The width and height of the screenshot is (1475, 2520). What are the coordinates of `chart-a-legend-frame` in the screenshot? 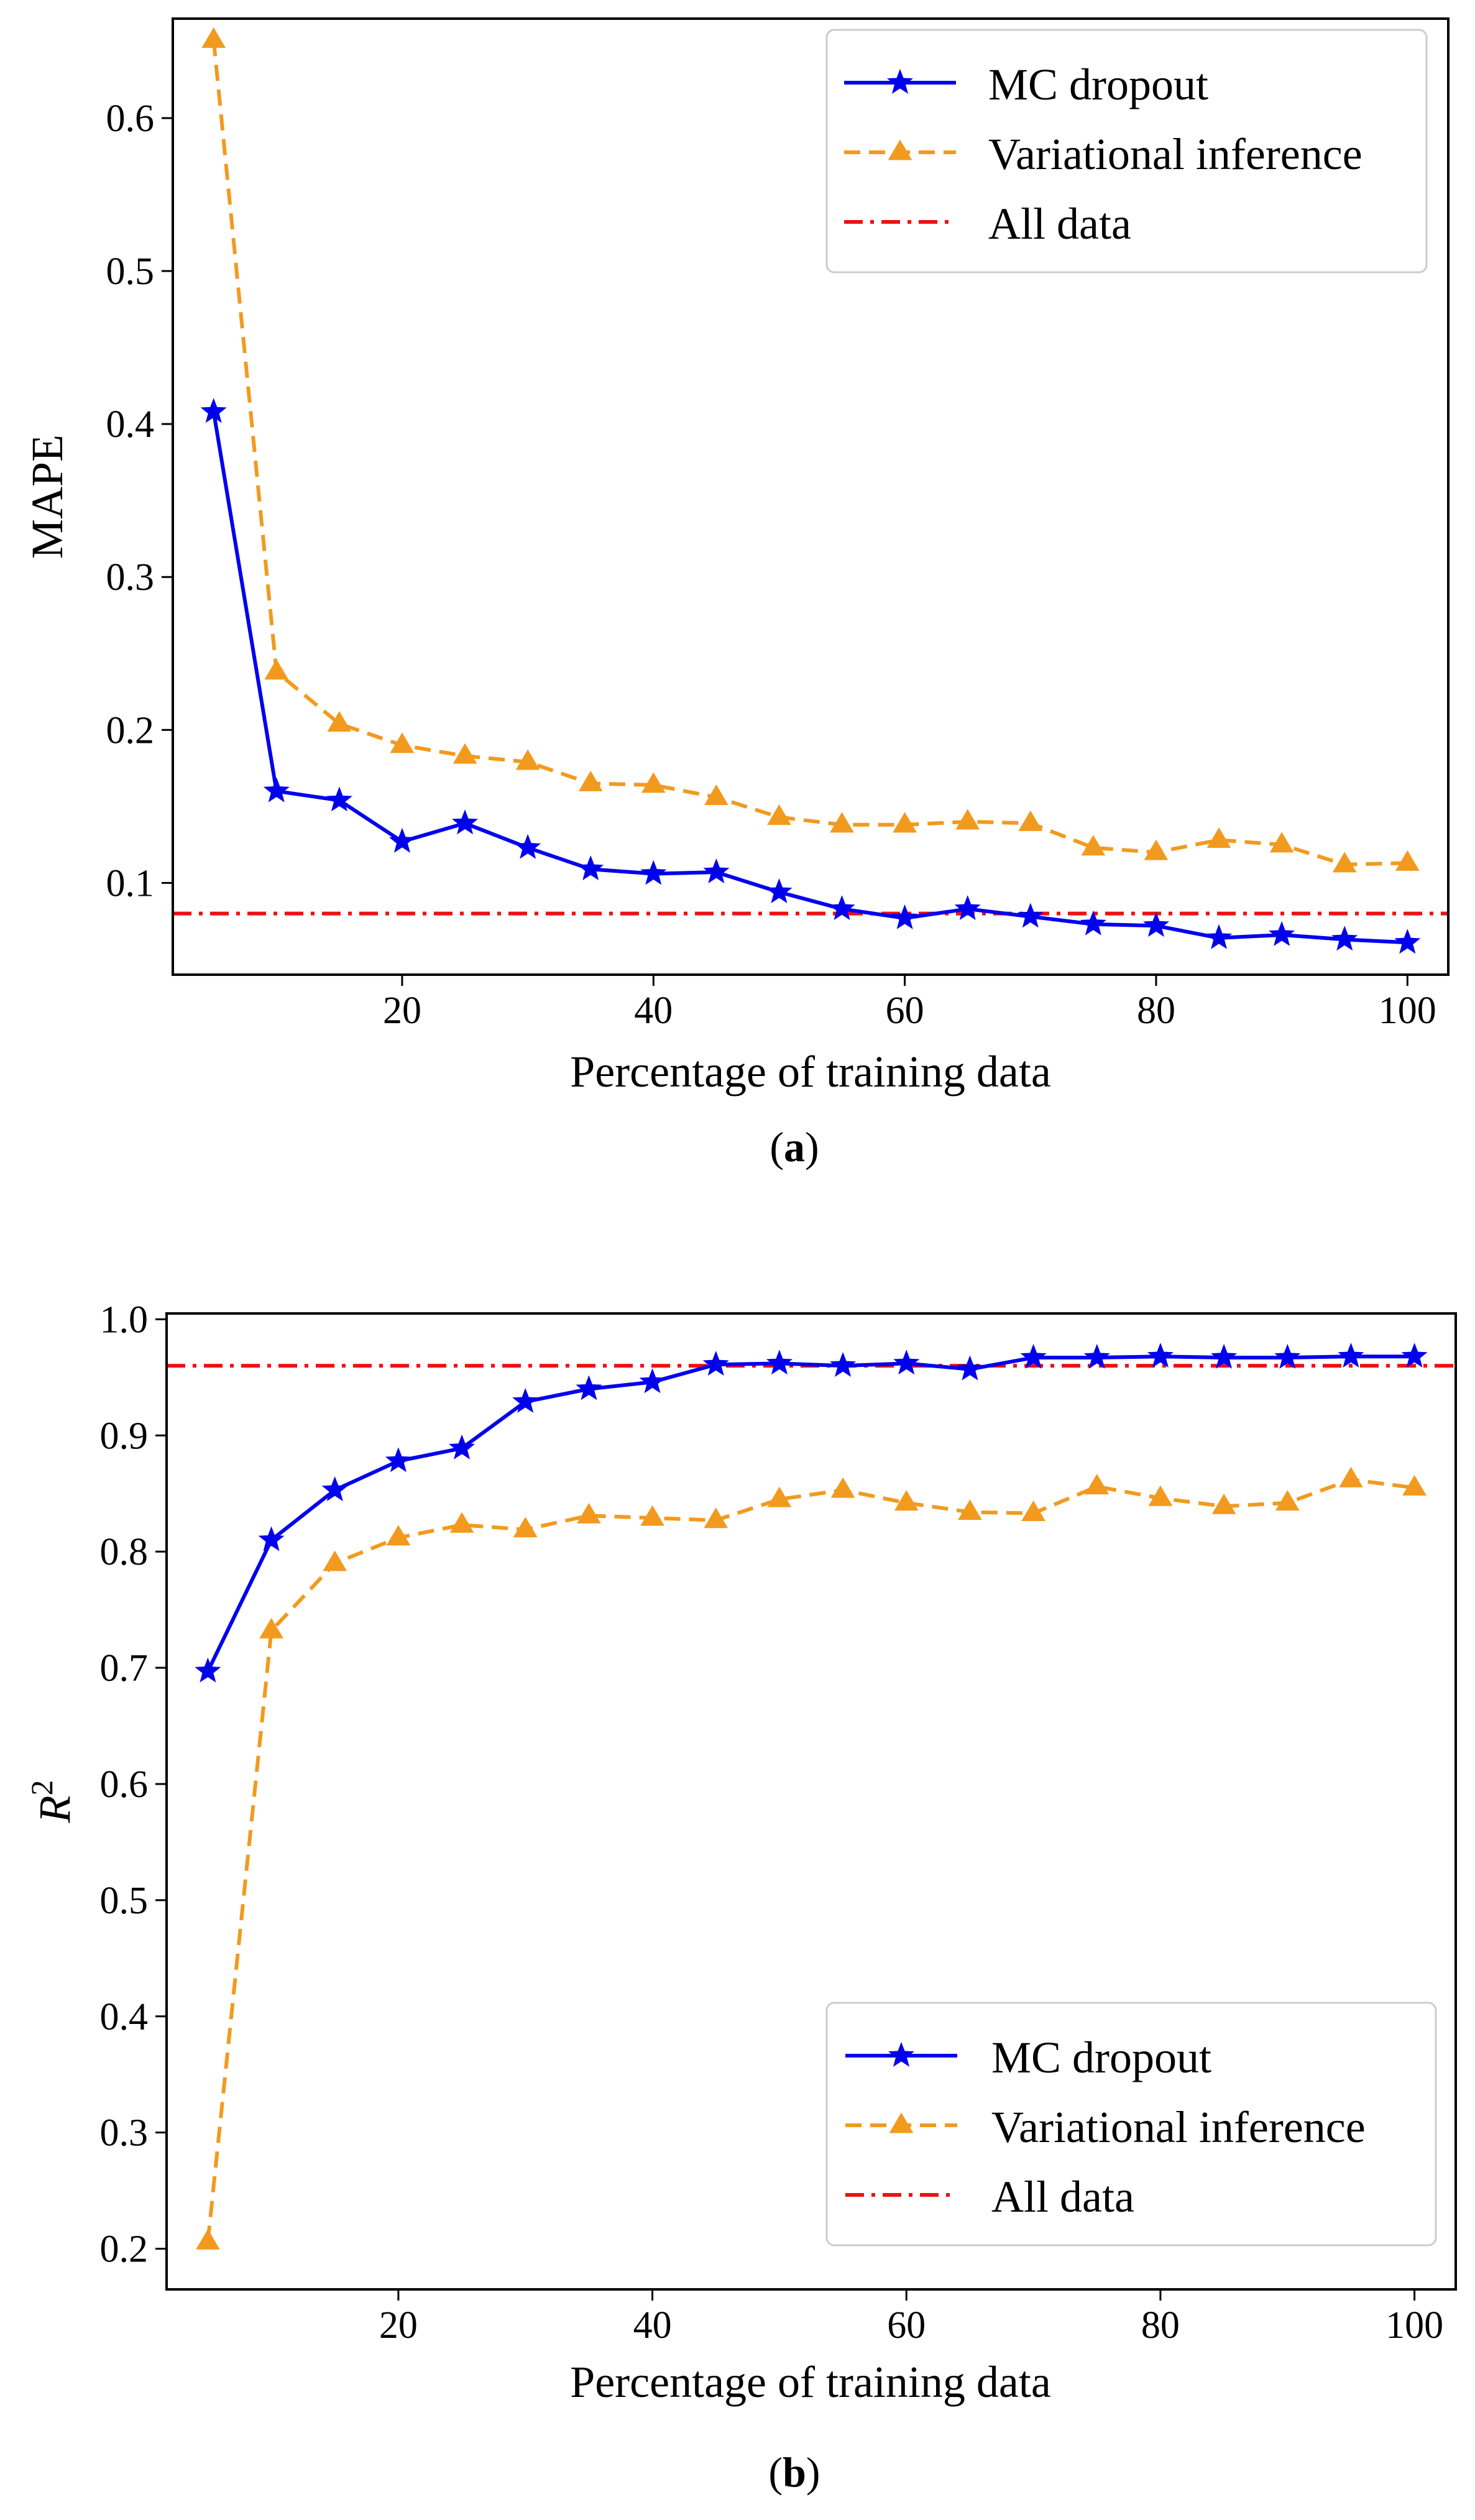 It's located at (1126, 151).